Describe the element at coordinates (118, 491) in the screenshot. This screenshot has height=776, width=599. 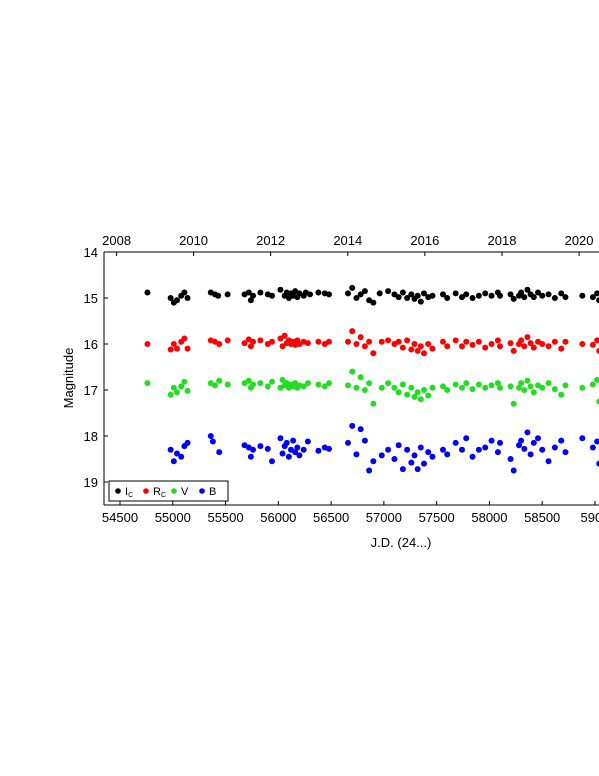
I see `legend-marker` at that location.